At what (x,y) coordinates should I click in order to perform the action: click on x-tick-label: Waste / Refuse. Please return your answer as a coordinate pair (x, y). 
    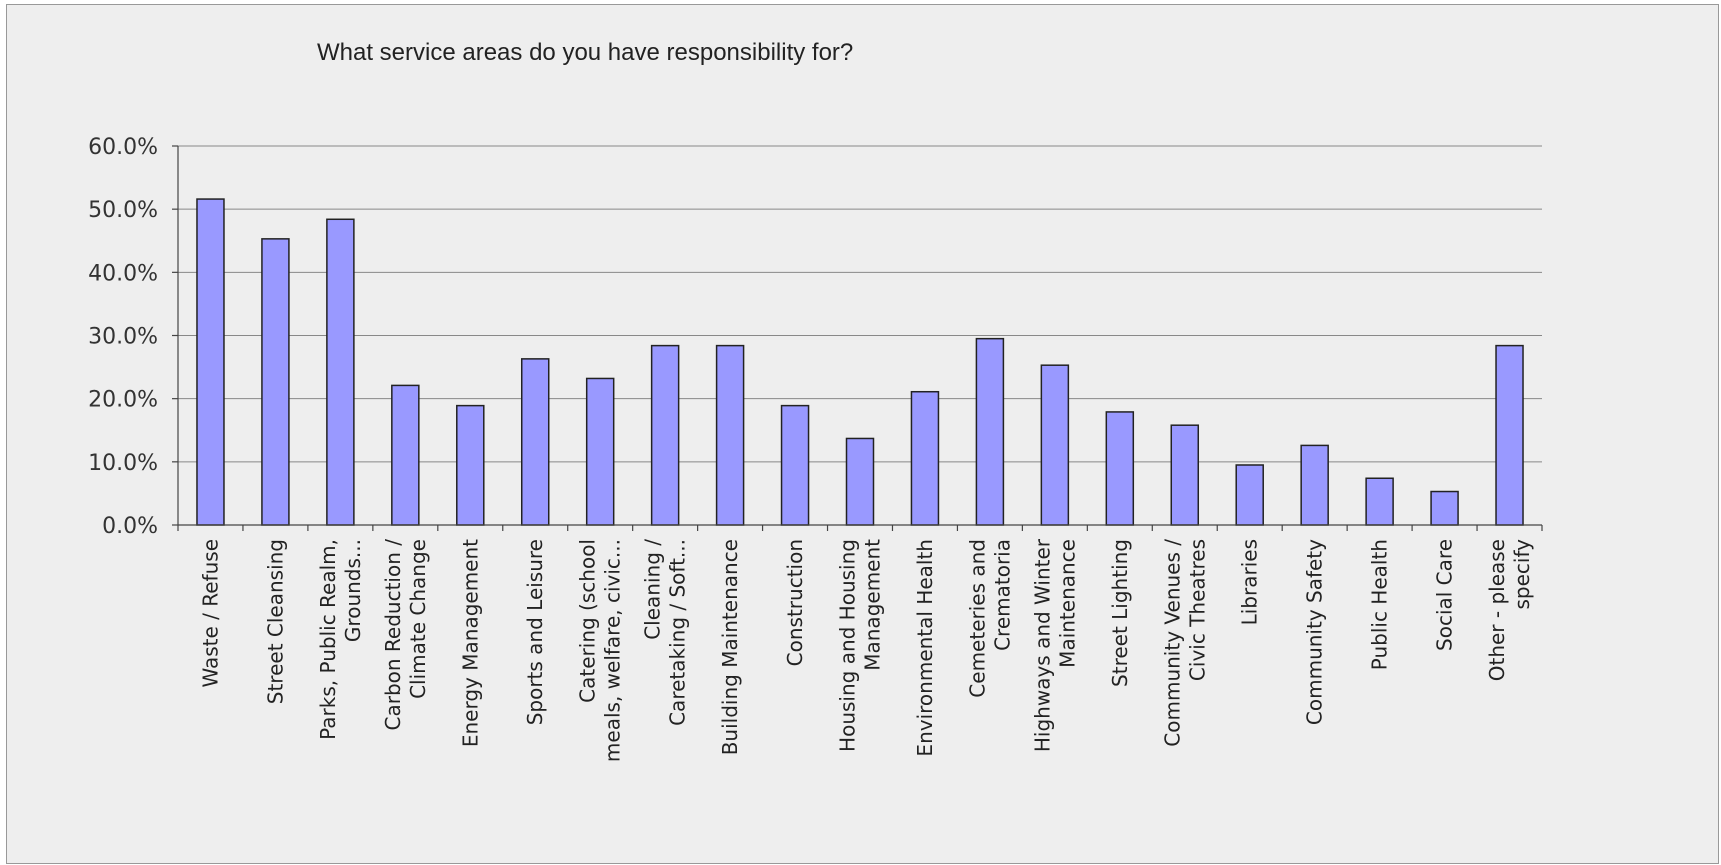
    Looking at the image, I should click on (210, 613).